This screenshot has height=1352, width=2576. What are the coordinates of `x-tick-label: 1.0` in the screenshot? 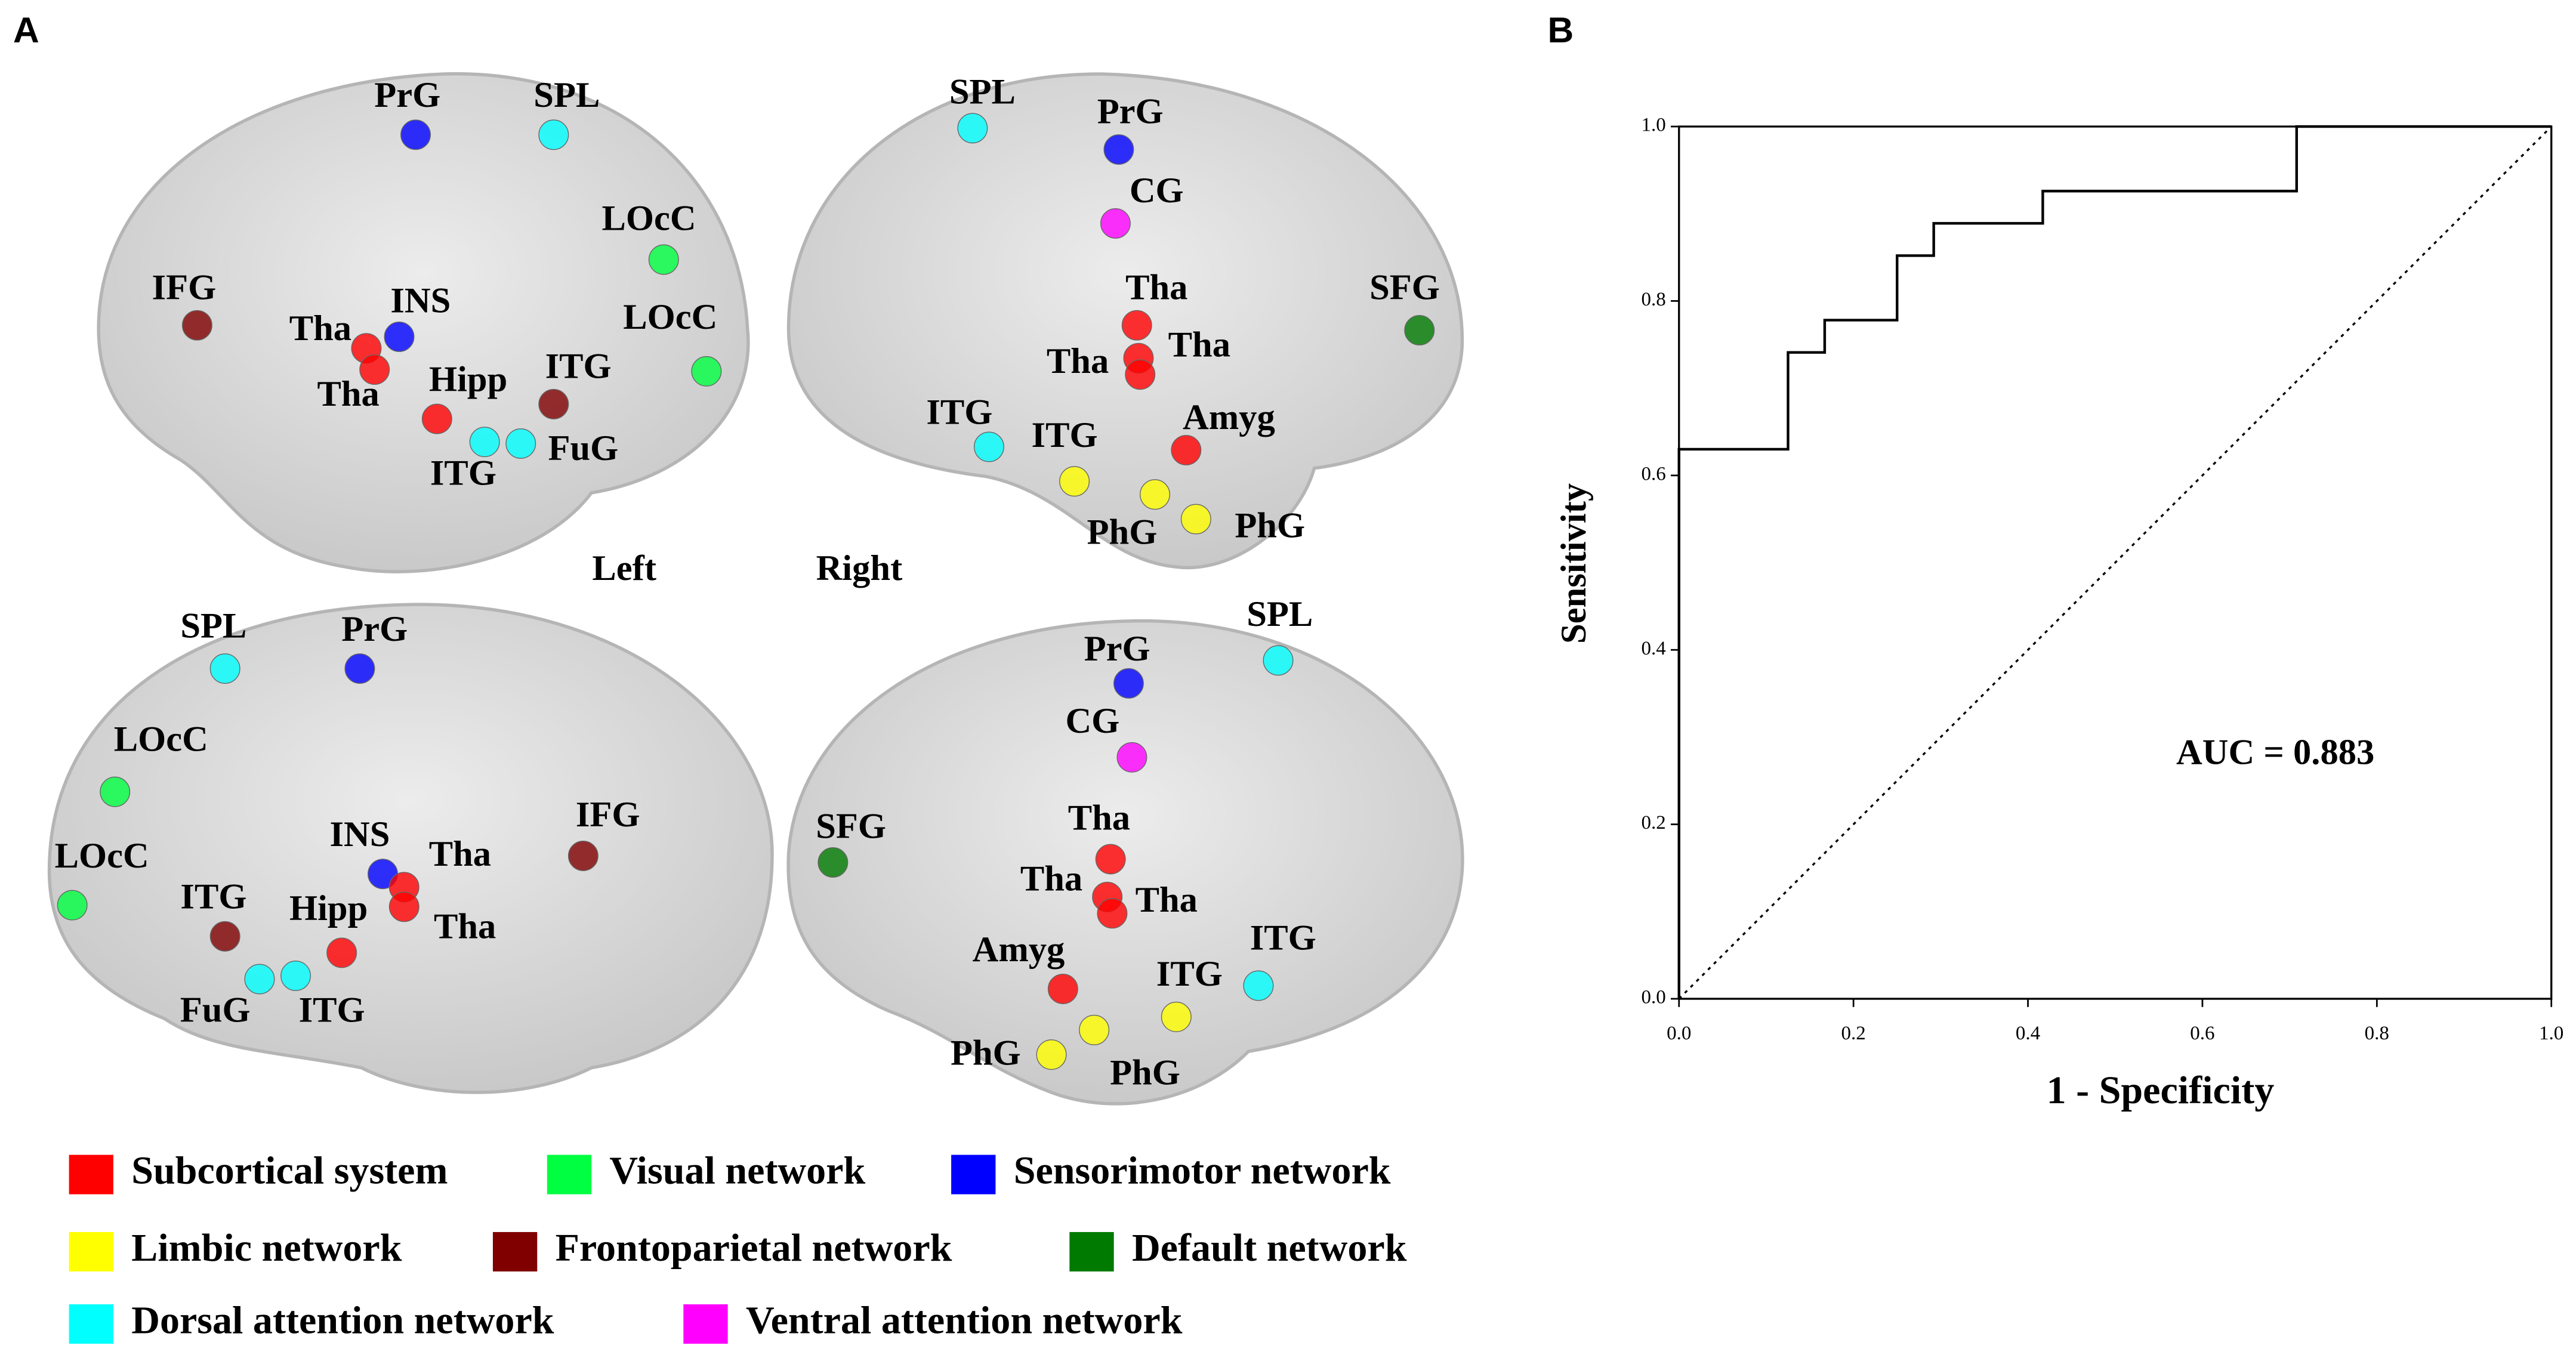 It's located at (2551, 1033).